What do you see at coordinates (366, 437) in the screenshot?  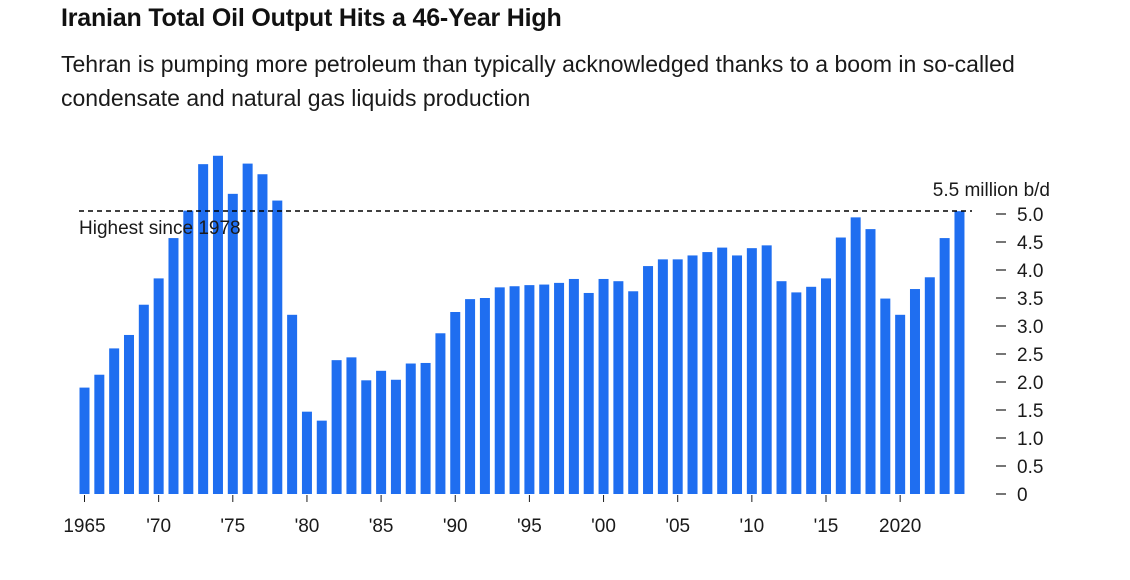 I see `bar-1984` at bounding box center [366, 437].